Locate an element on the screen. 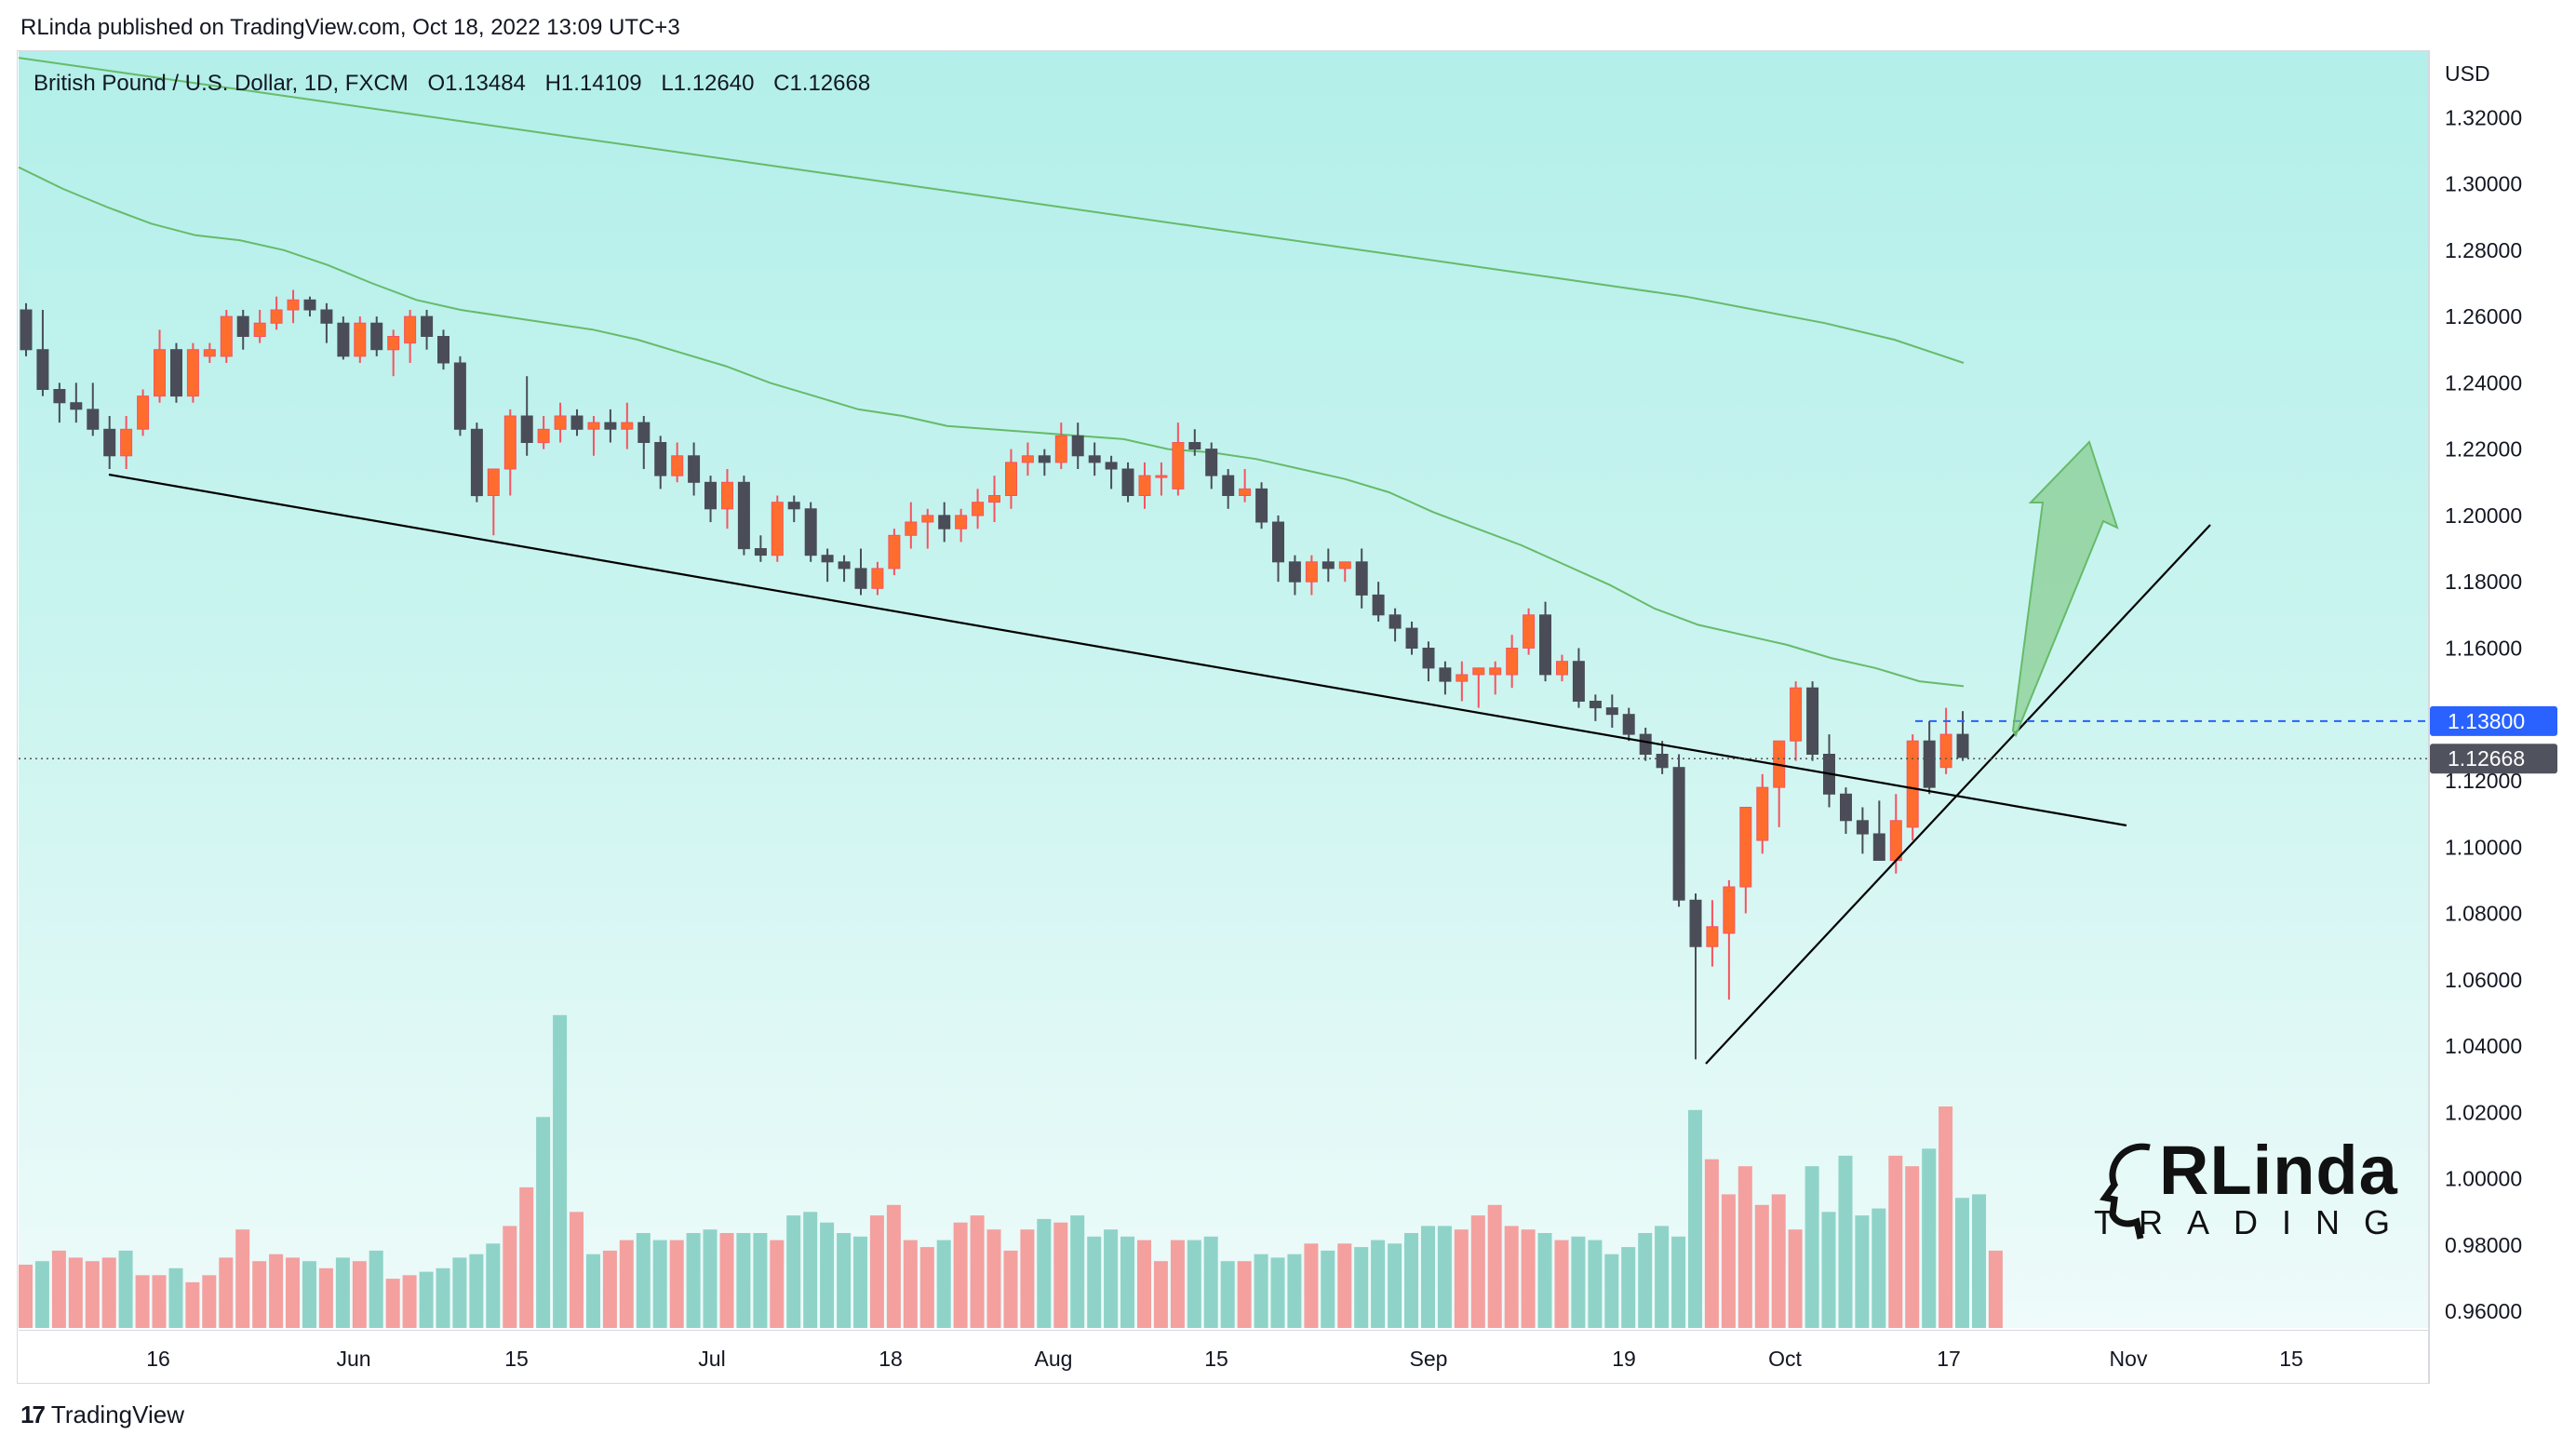 This screenshot has height=1448, width=2576. tradingview-logo-icon: 17 is located at coordinates (33, 1415).